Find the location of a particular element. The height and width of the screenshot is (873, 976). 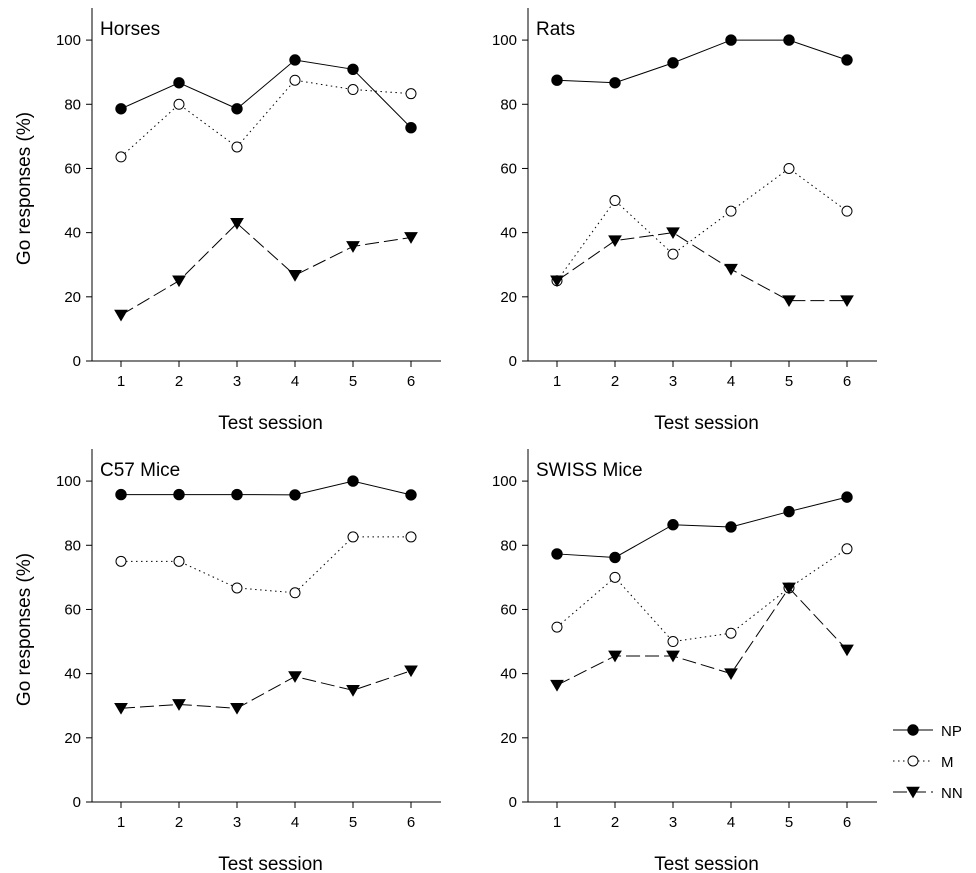

y-tick-label: 100 is located at coordinates (504, 40).